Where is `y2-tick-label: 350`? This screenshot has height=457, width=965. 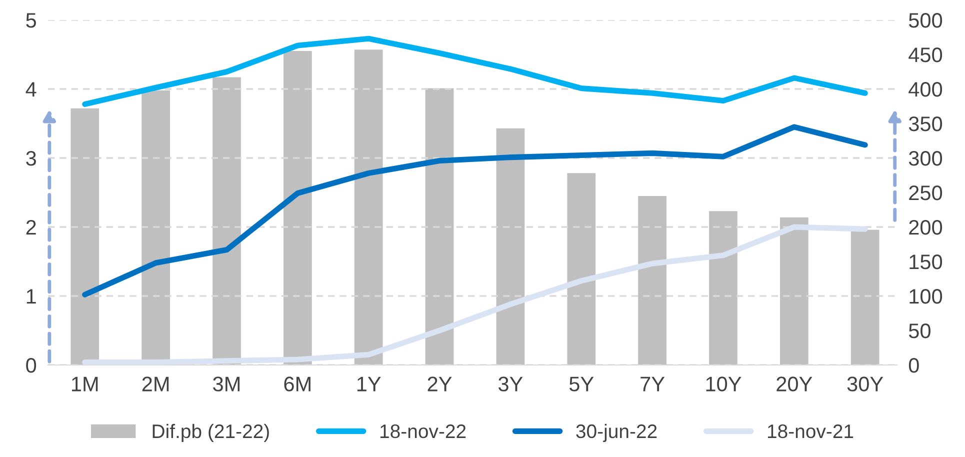
y2-tick-label: 350 is located at coordinates (925, 124).